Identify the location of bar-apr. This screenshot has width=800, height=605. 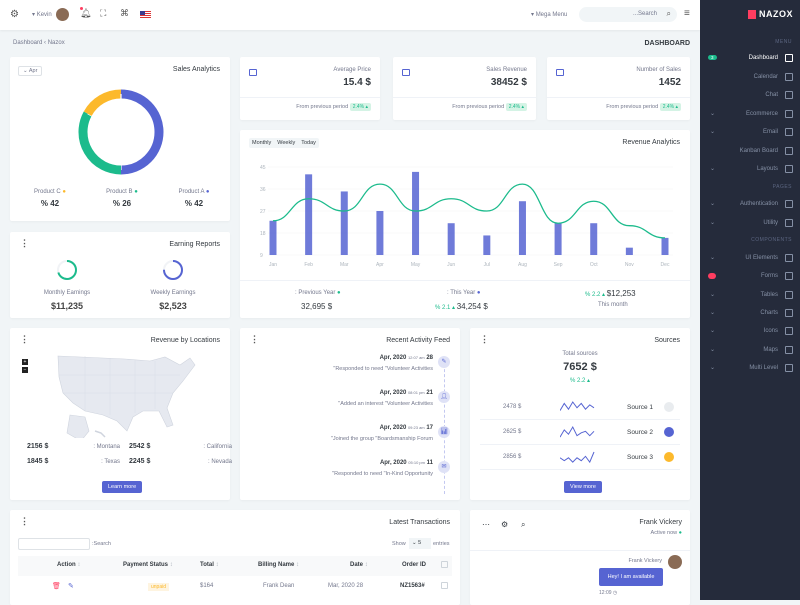
(380, 233).